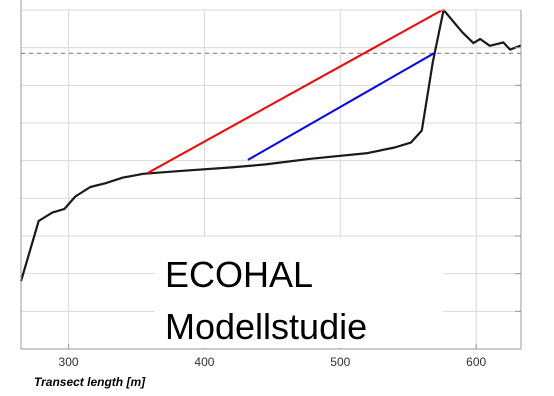 Image resolution: width=554 pixels, height=396 pixels. I want to click on x-tick-label-600: 600, so click(476, 362).